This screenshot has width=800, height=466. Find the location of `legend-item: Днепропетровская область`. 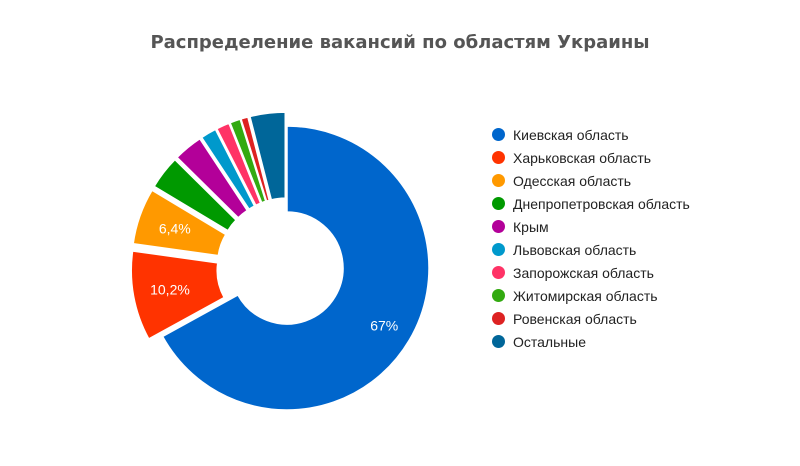

legend-item: Днепропетровская область is located at coordinates (591, 203).